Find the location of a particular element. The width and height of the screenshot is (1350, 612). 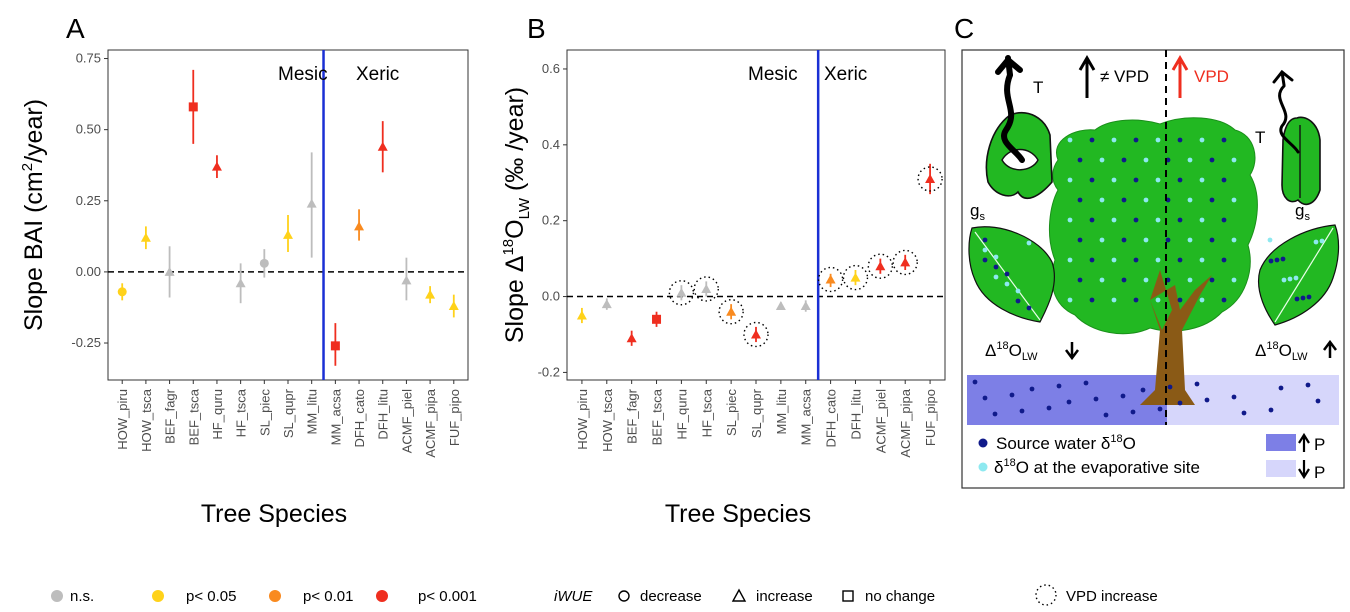

x-tick-label-acmf-pipa: ACMF_pipa is located at coordinates (905, 422).